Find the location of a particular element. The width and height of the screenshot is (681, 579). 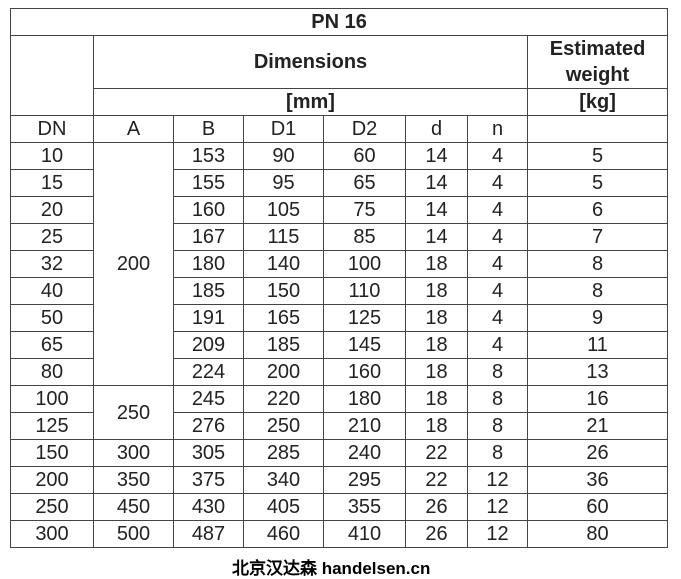

cell-a-group: 200 is located at coordinates (133, 264).